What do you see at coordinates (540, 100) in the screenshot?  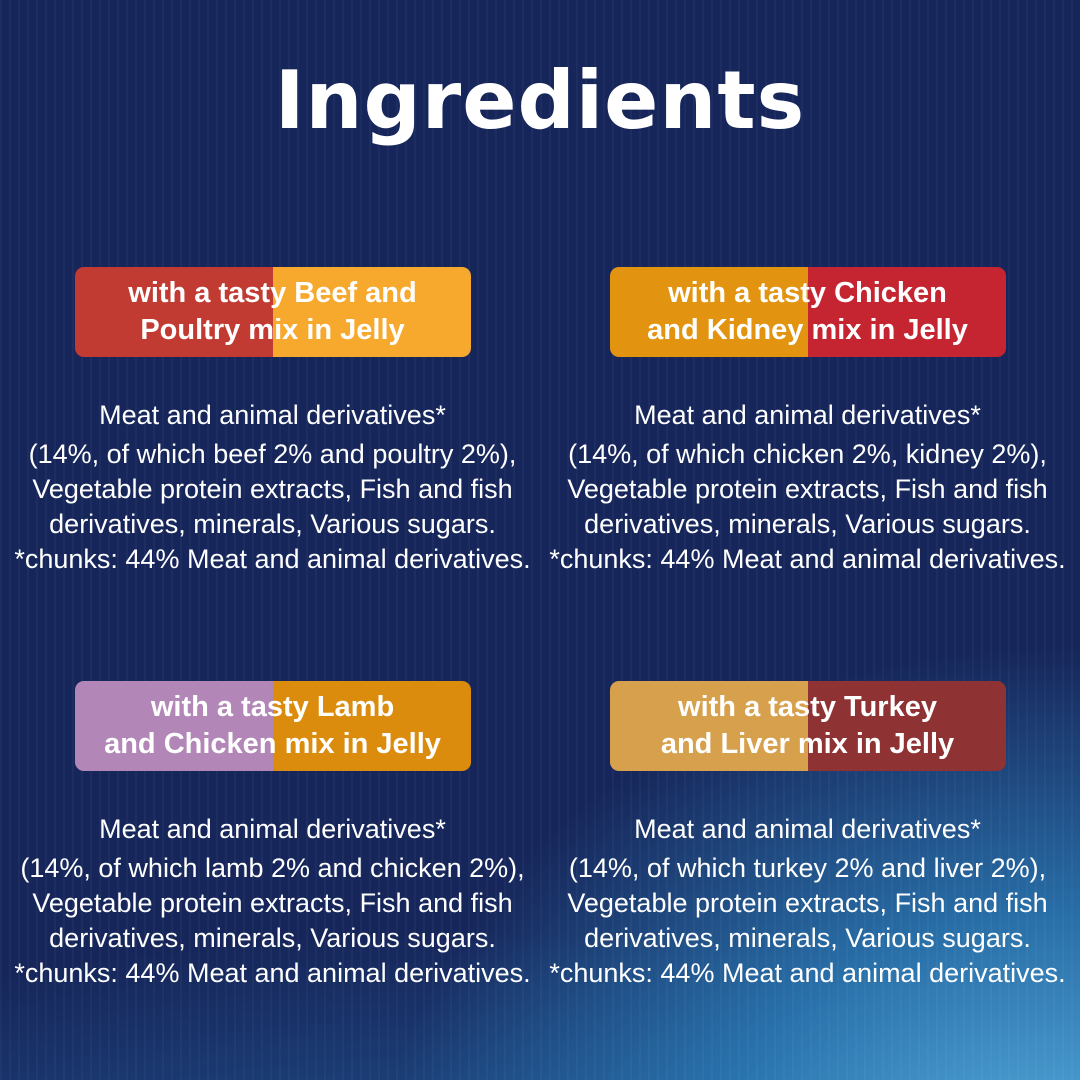 I see `page-title: Ingredients` at bounding box center [540, 100].